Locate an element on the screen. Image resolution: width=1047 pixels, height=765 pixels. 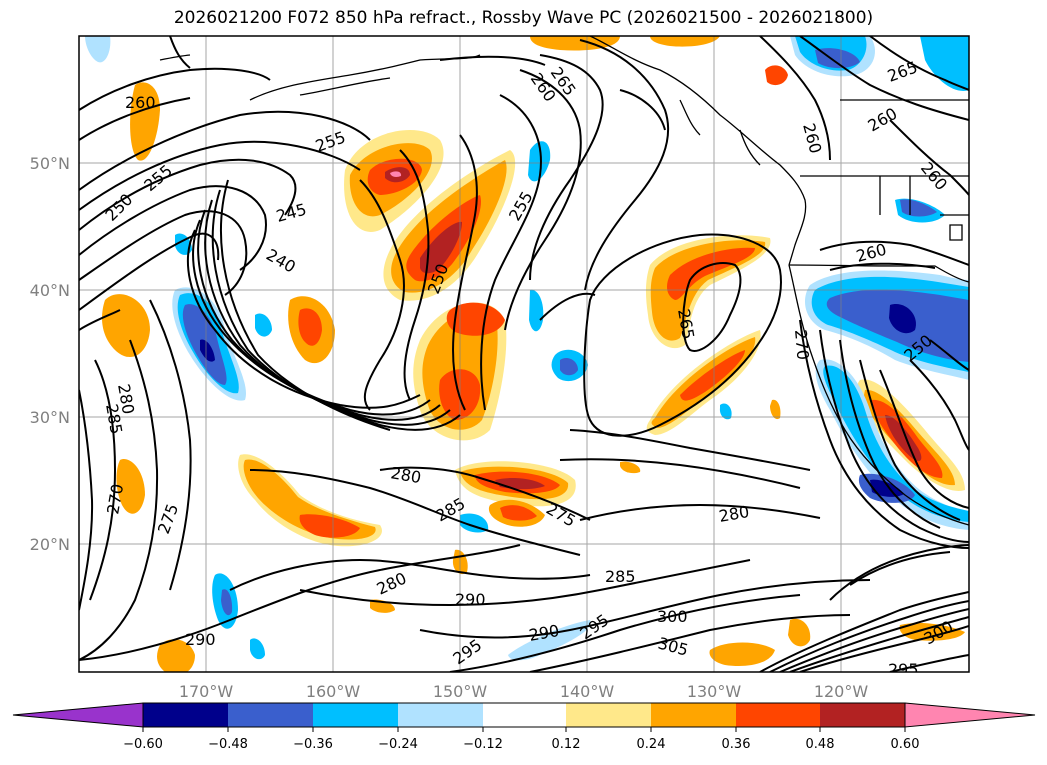
longitude-labels: 170°W 160°W 150°W 140°W 130°W 120°W is located at coordinates (524, 691).